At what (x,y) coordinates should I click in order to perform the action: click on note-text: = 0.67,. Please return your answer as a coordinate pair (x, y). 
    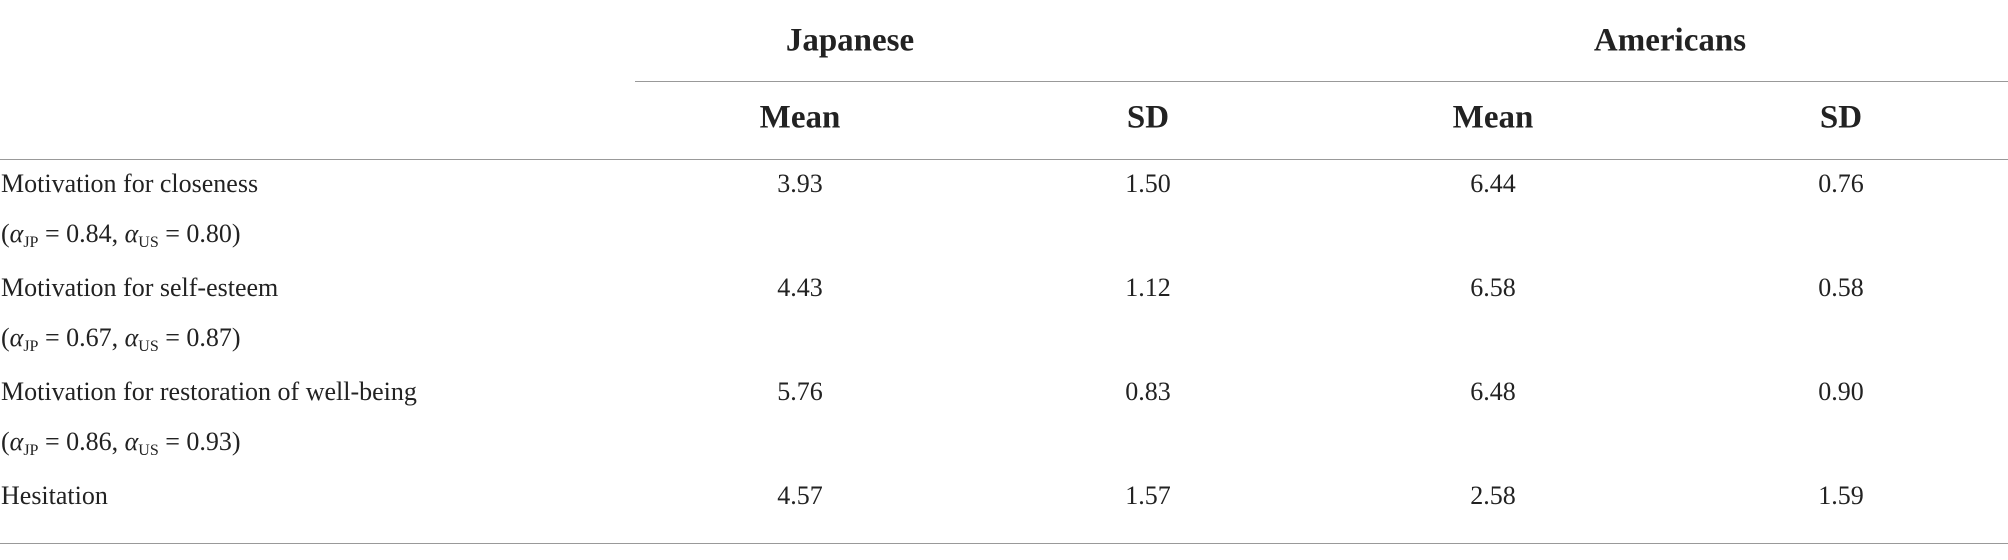
    Looking at the image, I should click on (81, 337).